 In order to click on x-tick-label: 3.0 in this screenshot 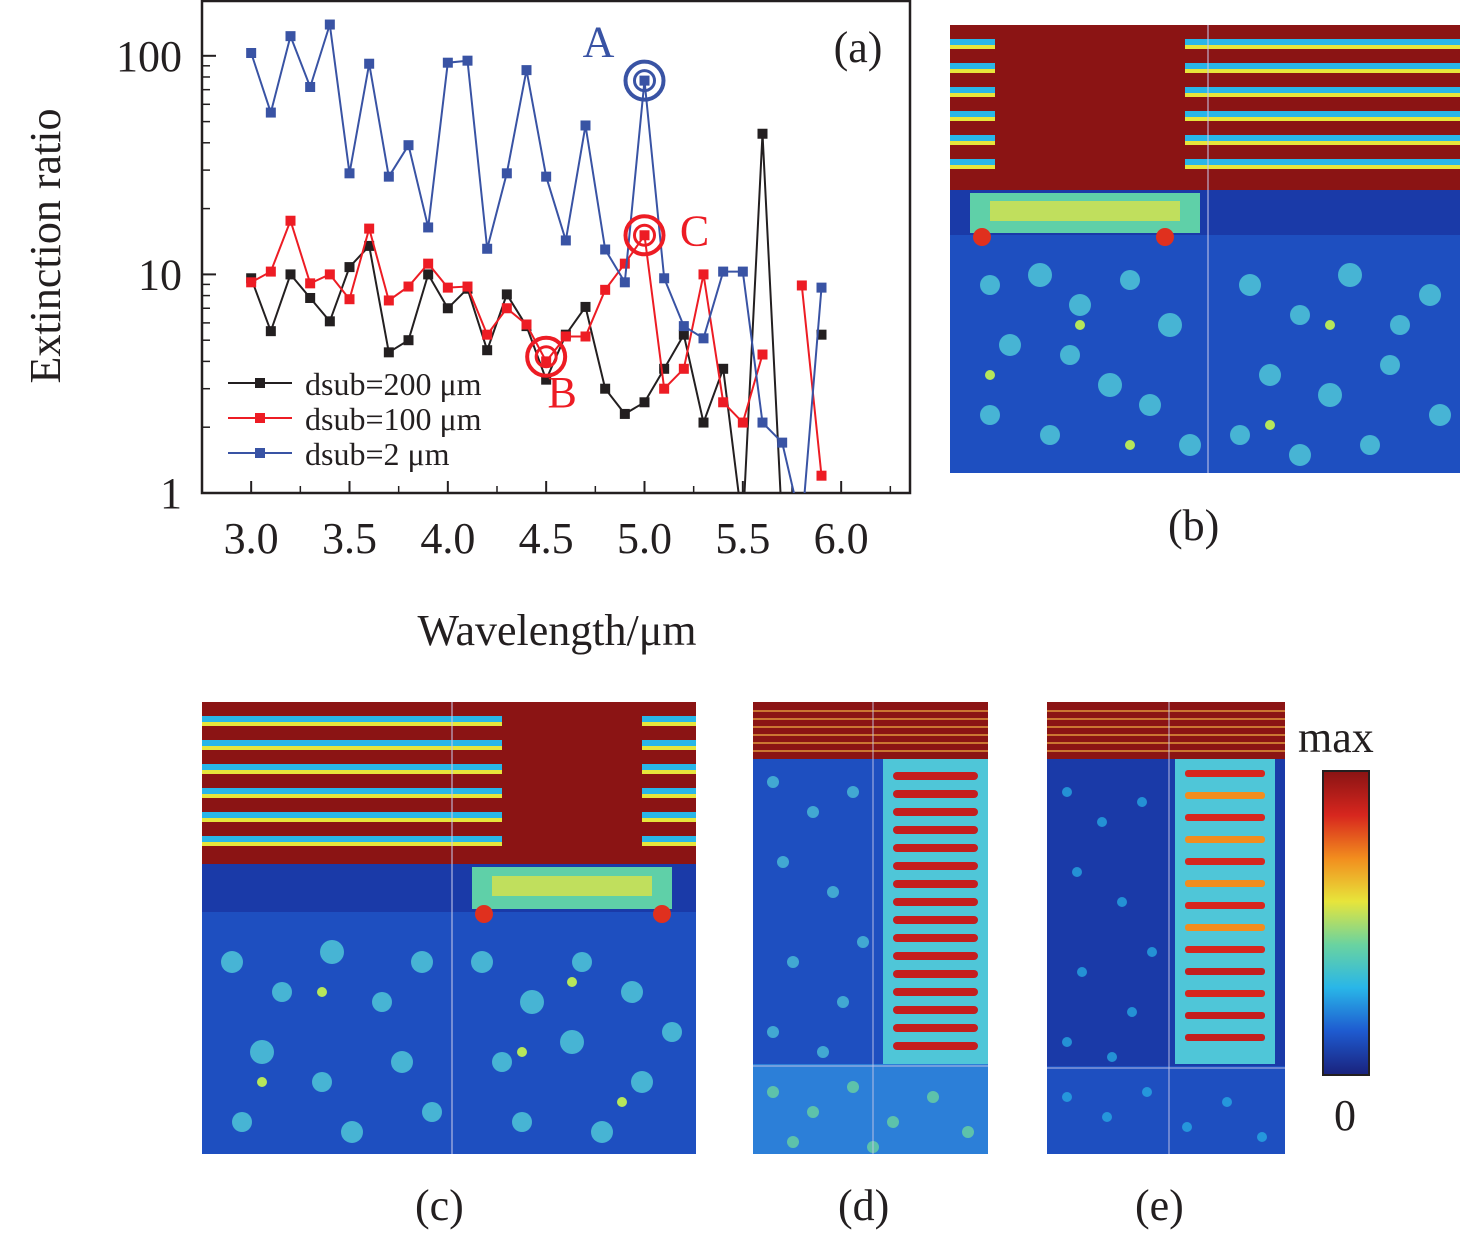, I will do `click(251, 538)`.